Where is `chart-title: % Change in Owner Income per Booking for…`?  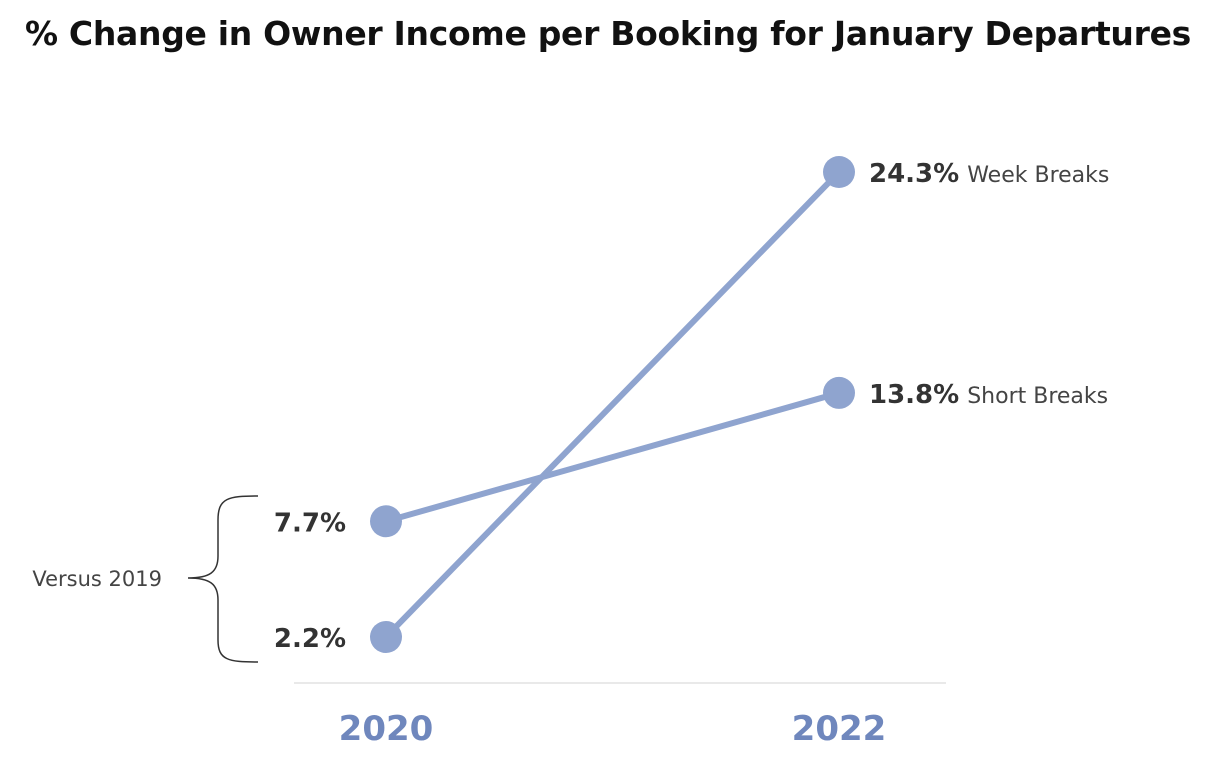
chart-title: % Change in Owner Income per Booking for… is located at coordinates (608, 33).